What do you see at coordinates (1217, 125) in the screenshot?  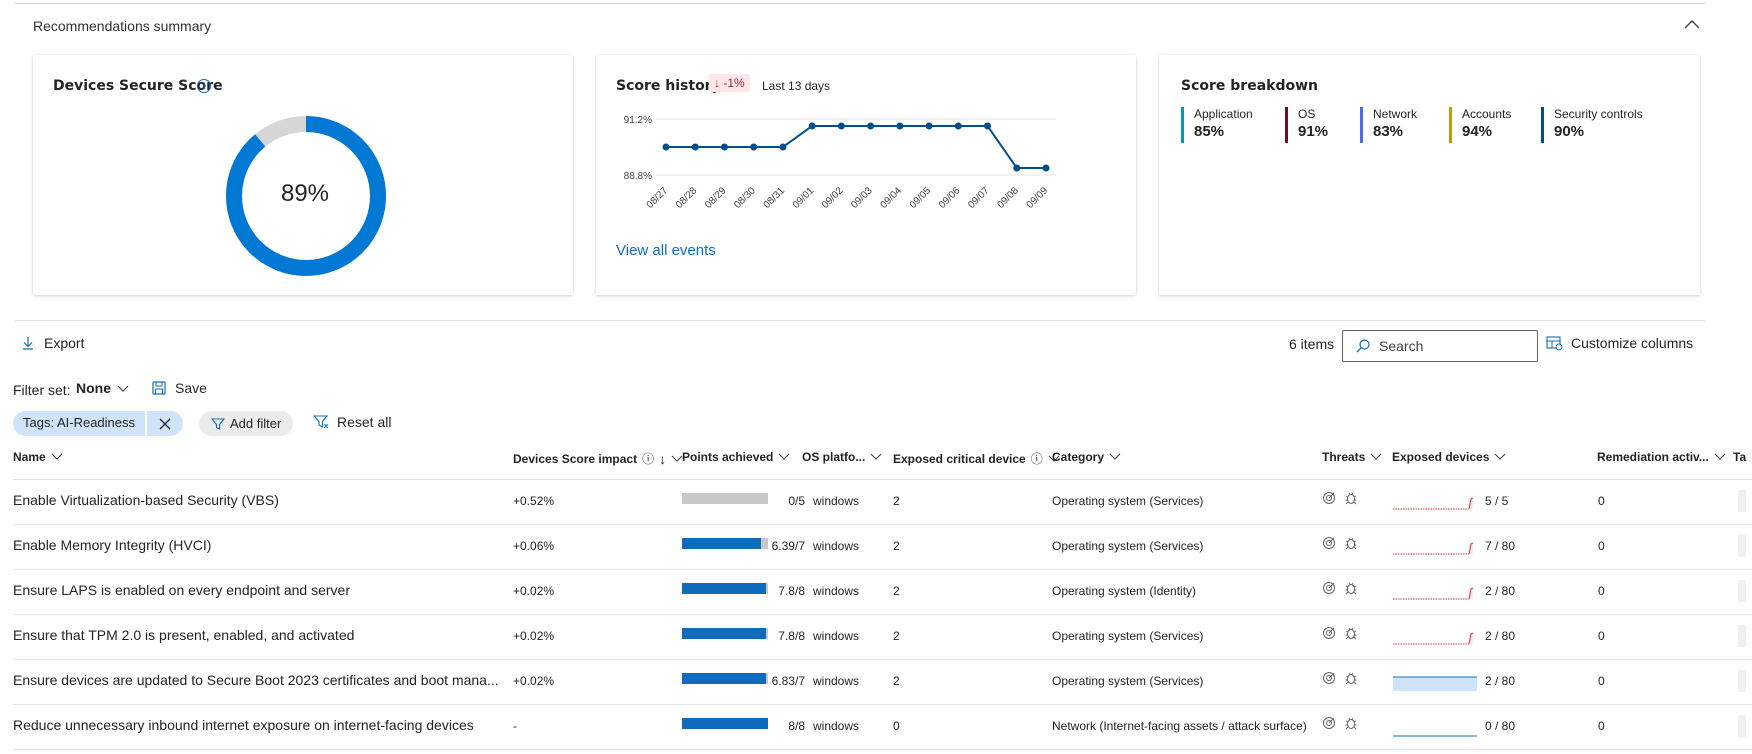 I see `breakdown-item: Application 85%` at bounding box center [1217, 125].